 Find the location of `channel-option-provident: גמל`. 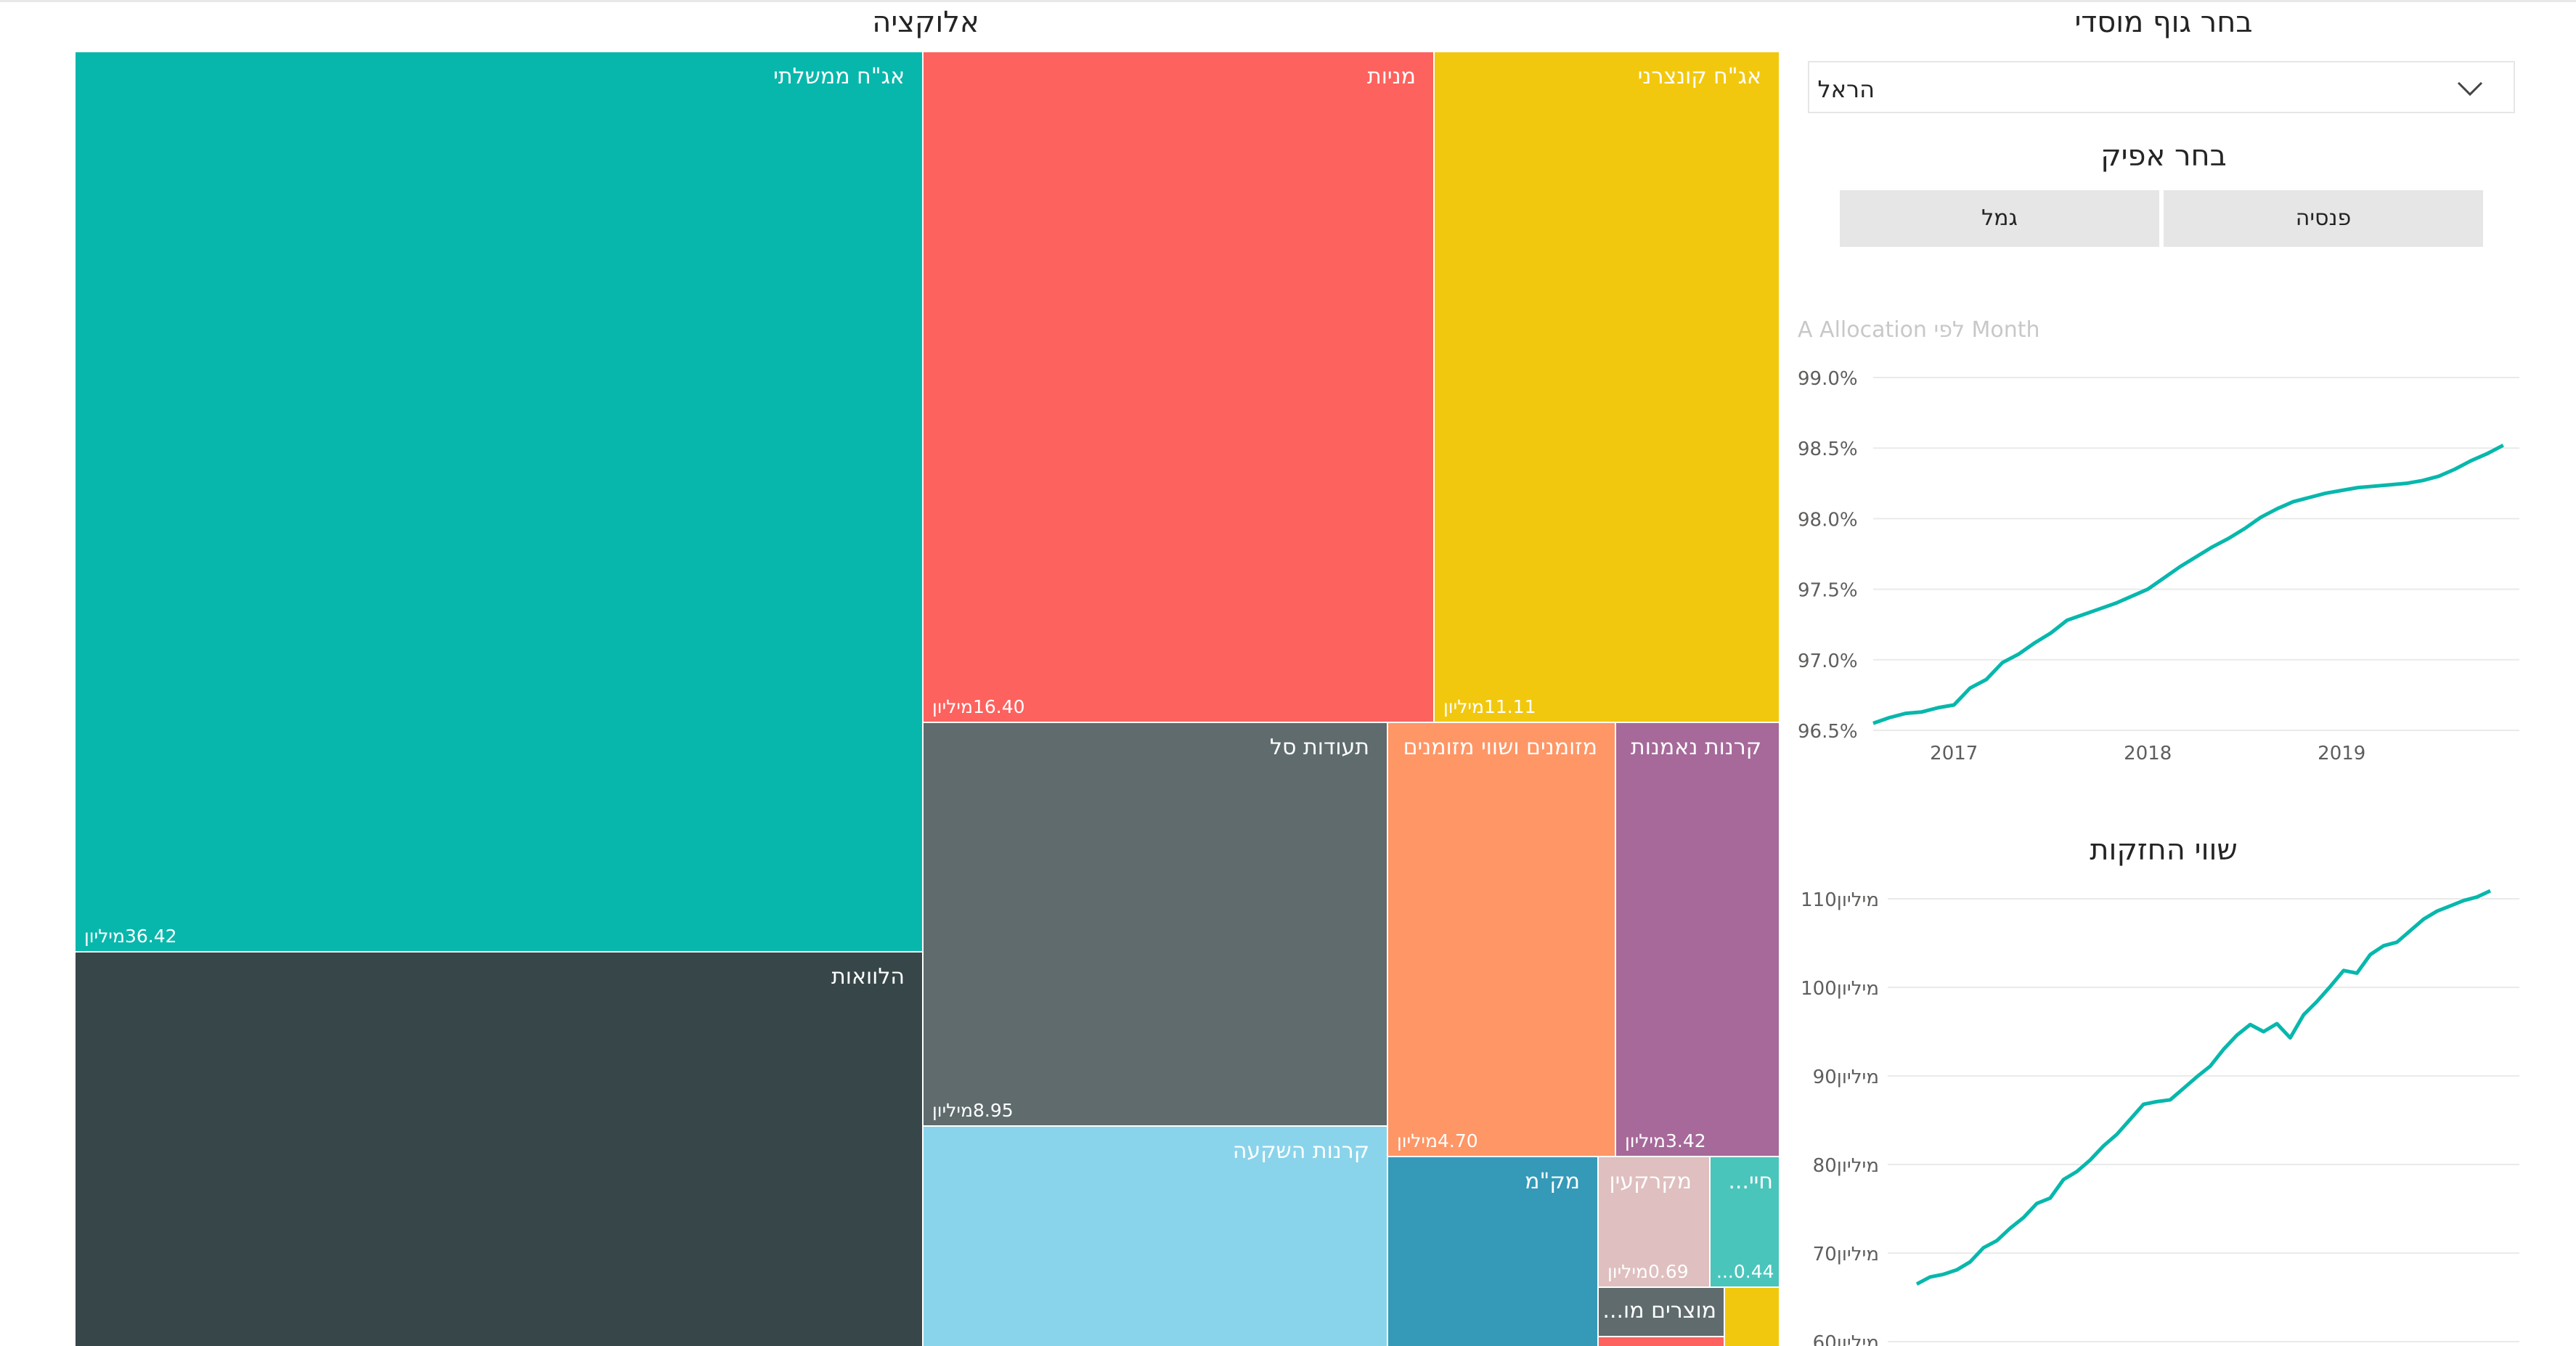

channel-option-provident: גמל is located at coordinates (1999, 218).